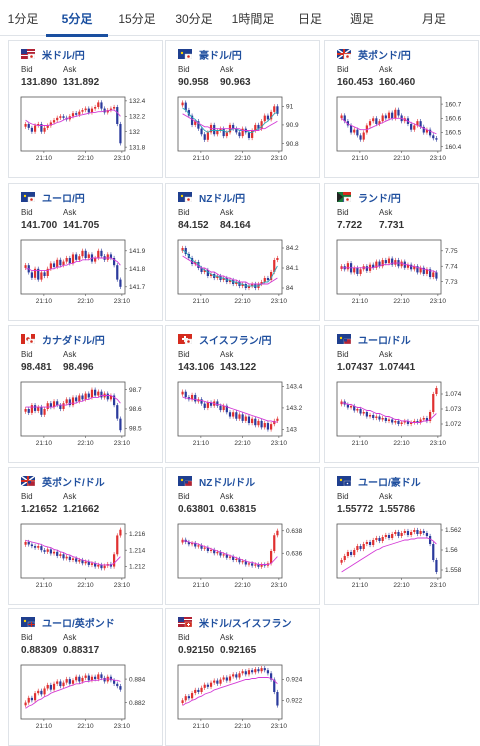  What do you see at coordinates (402, 278) in the screenshot?
I see `candlestick-chart: 7.75 7.74 7.73 21:10 22:10 23:10` at bounding box center [402, 278].